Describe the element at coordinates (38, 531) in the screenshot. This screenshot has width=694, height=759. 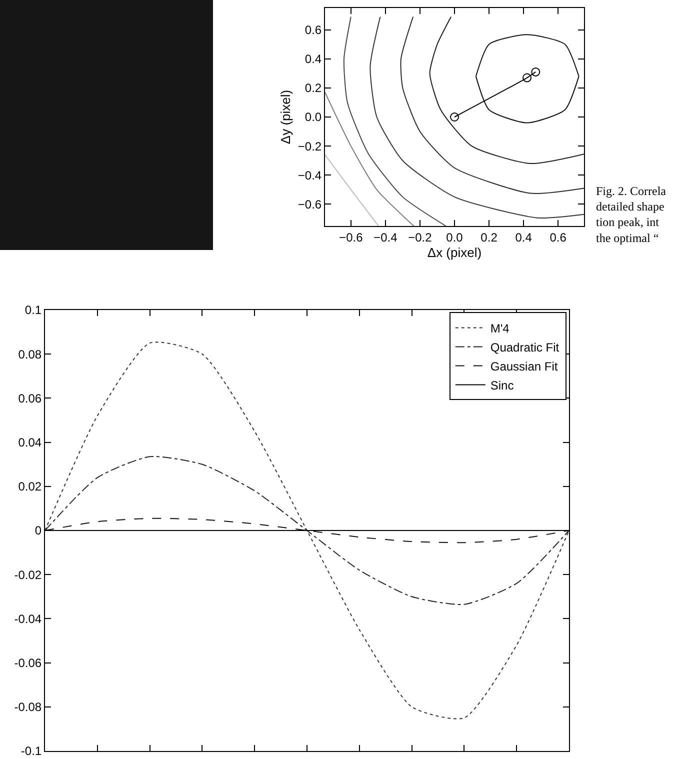
I see `y-tick-label: 0` at that location.